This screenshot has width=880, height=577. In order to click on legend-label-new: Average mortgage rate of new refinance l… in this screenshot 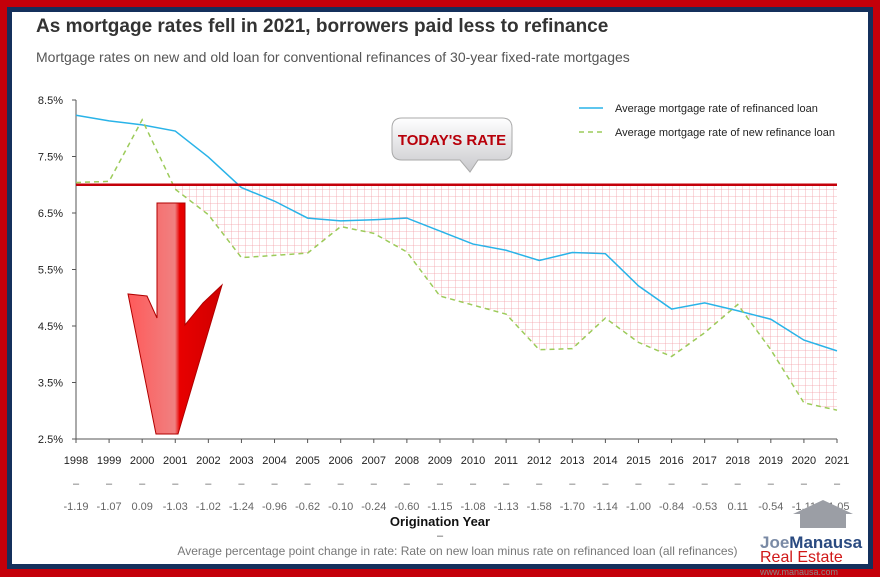, I will do `click(725, 133)`.